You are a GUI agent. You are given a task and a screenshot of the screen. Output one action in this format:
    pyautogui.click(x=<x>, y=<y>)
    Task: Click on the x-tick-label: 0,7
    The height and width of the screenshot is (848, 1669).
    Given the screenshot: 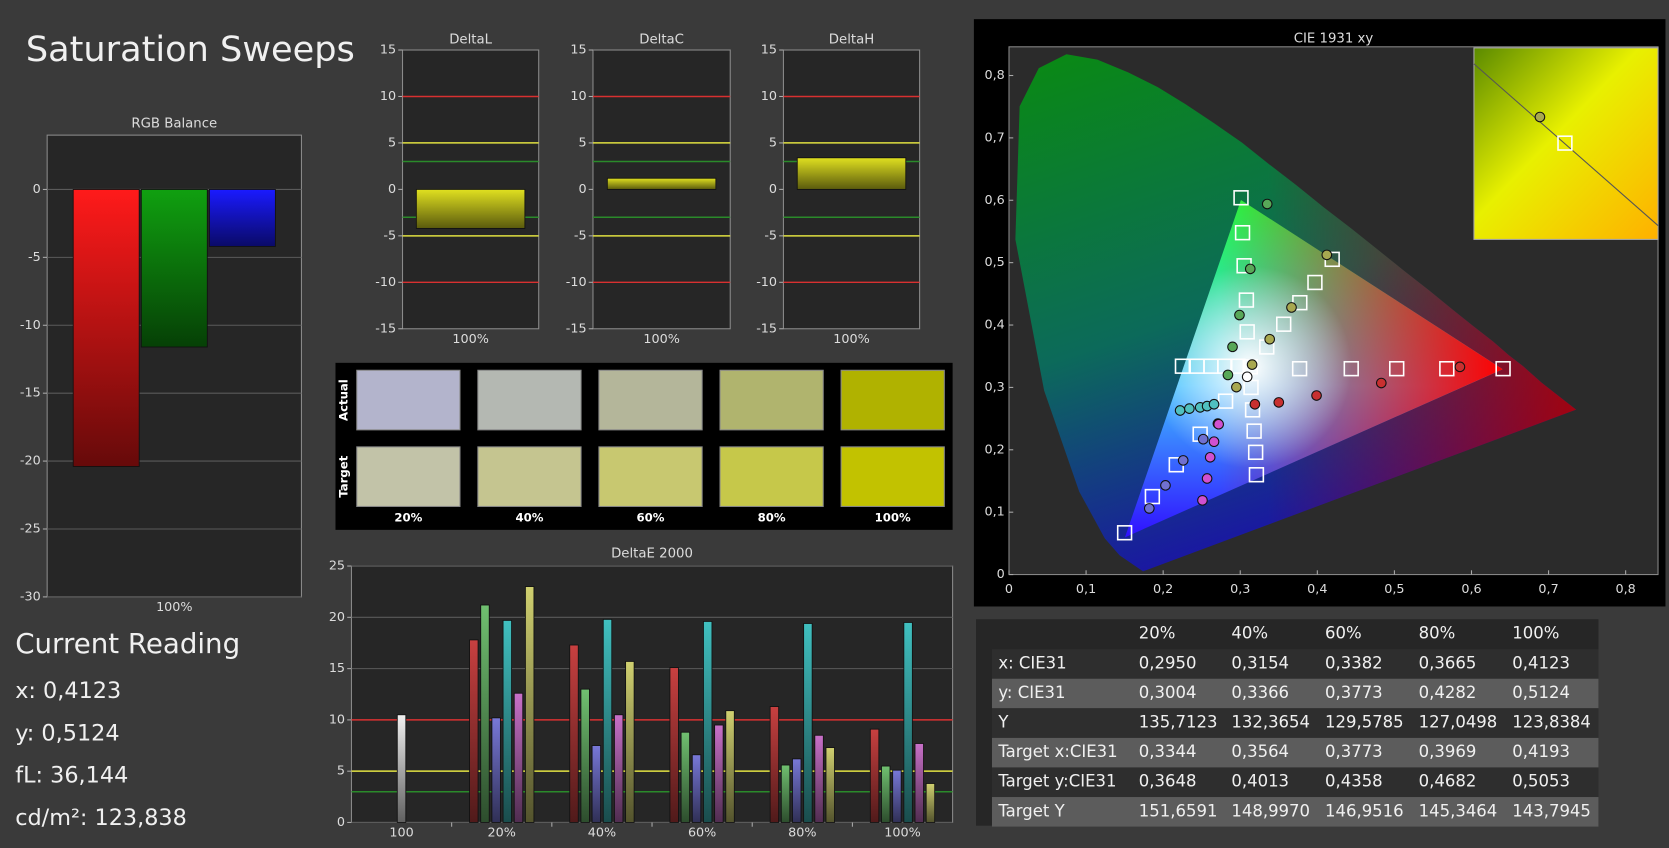 What is the action you would take?
    pyautogui.click(x=1548, y=589)
    